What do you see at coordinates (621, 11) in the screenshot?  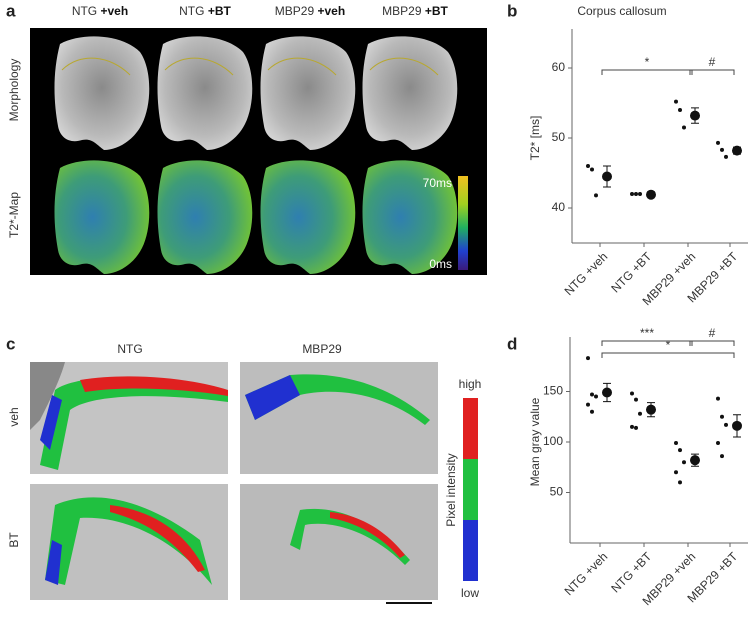 I see `chart-title: Corpus callosum` at bounding box center [621, 11].